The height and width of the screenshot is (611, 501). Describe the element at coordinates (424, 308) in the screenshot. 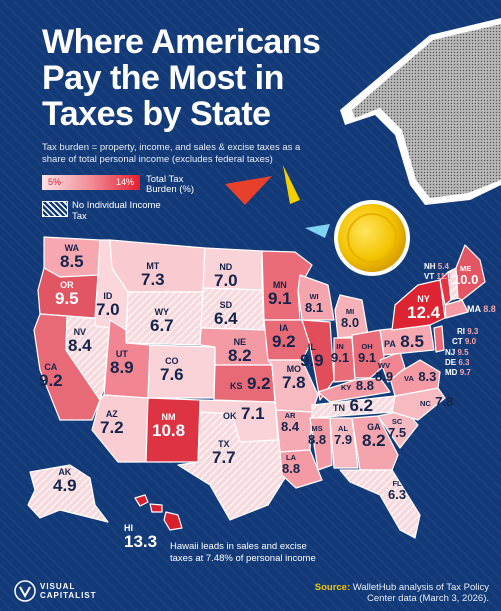

I see `label-NY: NY 12.4` at that location.